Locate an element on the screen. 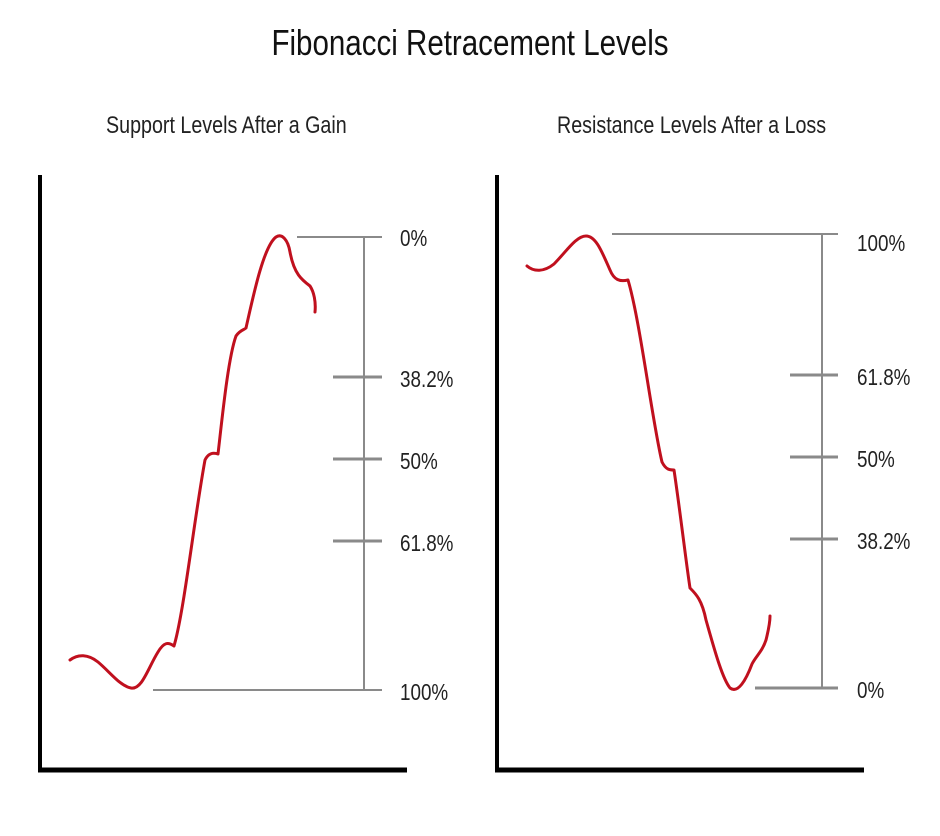  falling-price-line is located at coordinates (648, 462).